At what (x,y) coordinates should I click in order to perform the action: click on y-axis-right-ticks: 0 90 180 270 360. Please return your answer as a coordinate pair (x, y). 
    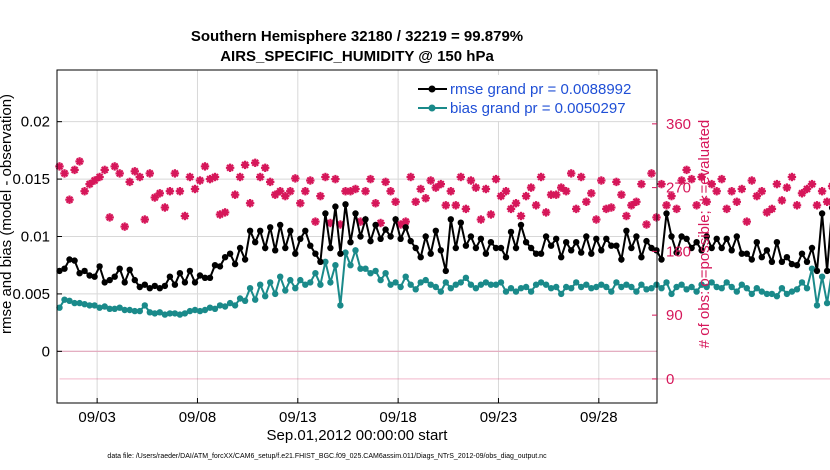
    Looking at the image, I should click on (671, 252).